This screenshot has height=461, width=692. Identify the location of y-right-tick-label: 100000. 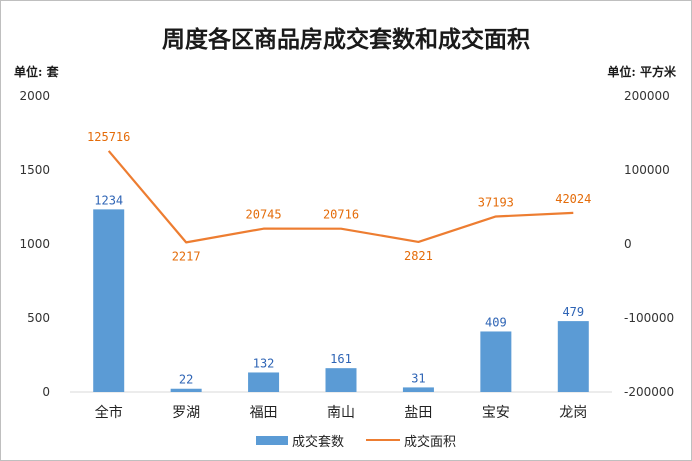
(647, 170).